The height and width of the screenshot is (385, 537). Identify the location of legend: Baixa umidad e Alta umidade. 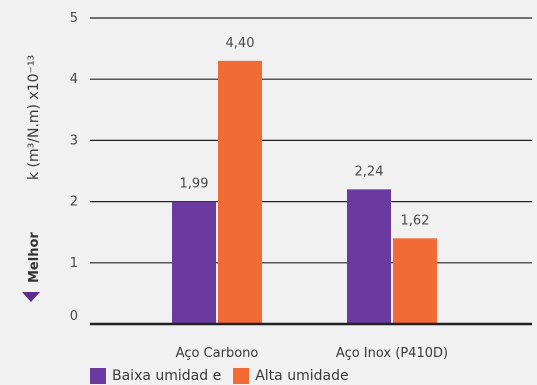
(225, 376).